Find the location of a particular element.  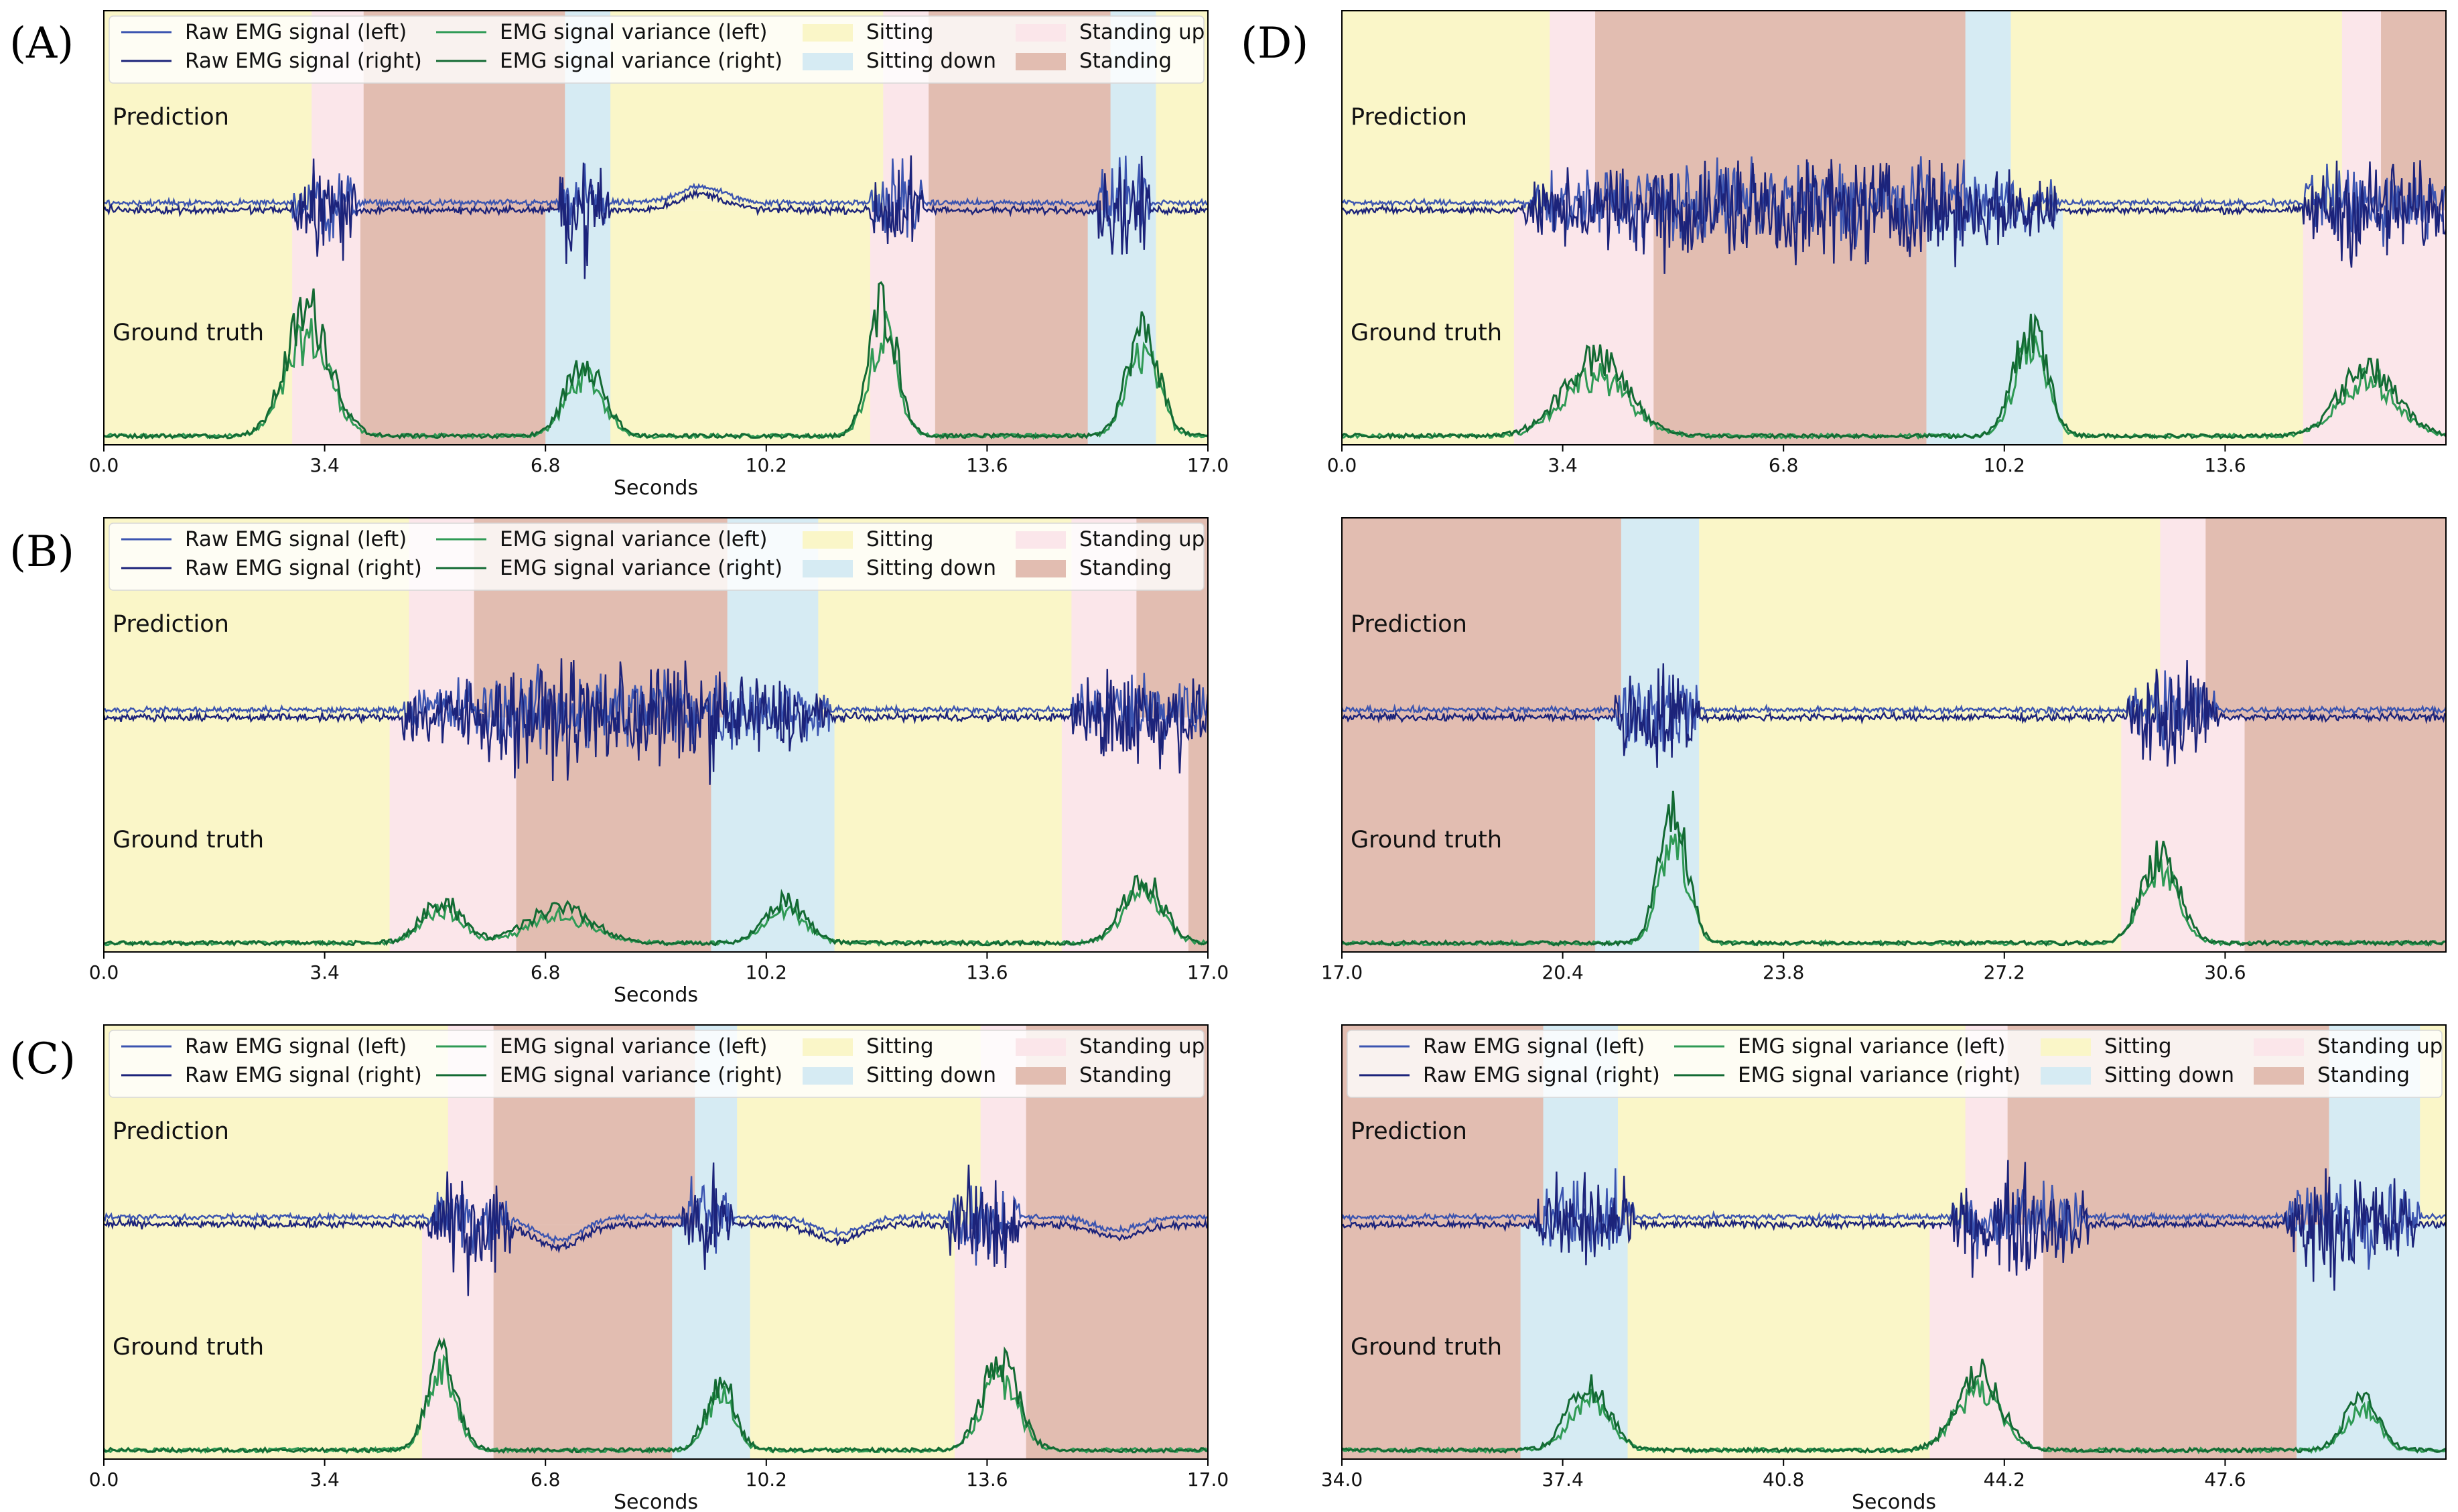

panel-label: (B) is located at coordinates (41, 552).